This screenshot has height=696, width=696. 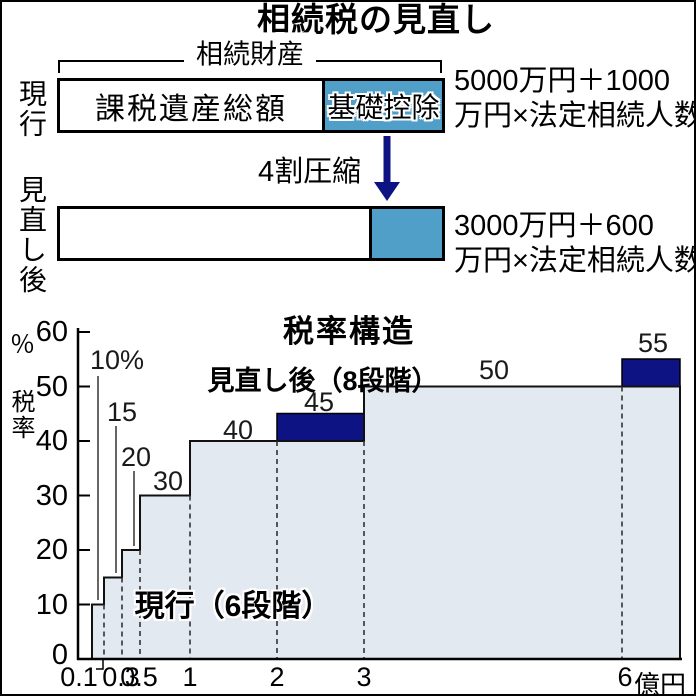 What do you see at coordinates (51, 550) in the screenshot?
I see `y-tick-20: 20` at bounding box center [51, 550].